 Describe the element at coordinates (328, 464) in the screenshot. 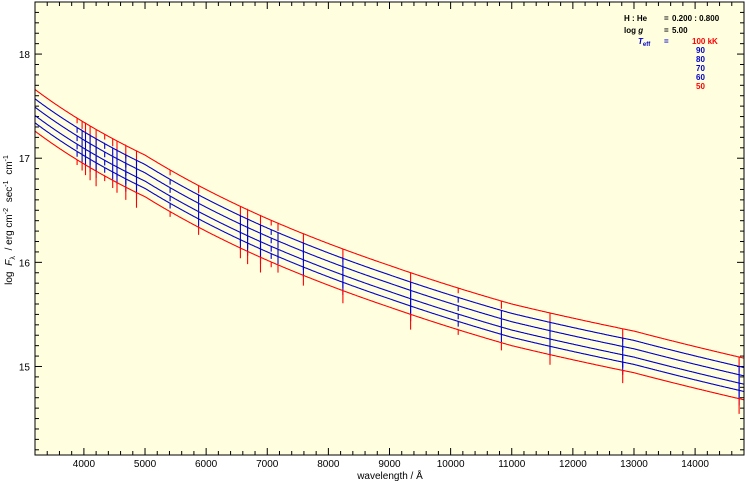

I see `x-tick-label: 8000` at that location.